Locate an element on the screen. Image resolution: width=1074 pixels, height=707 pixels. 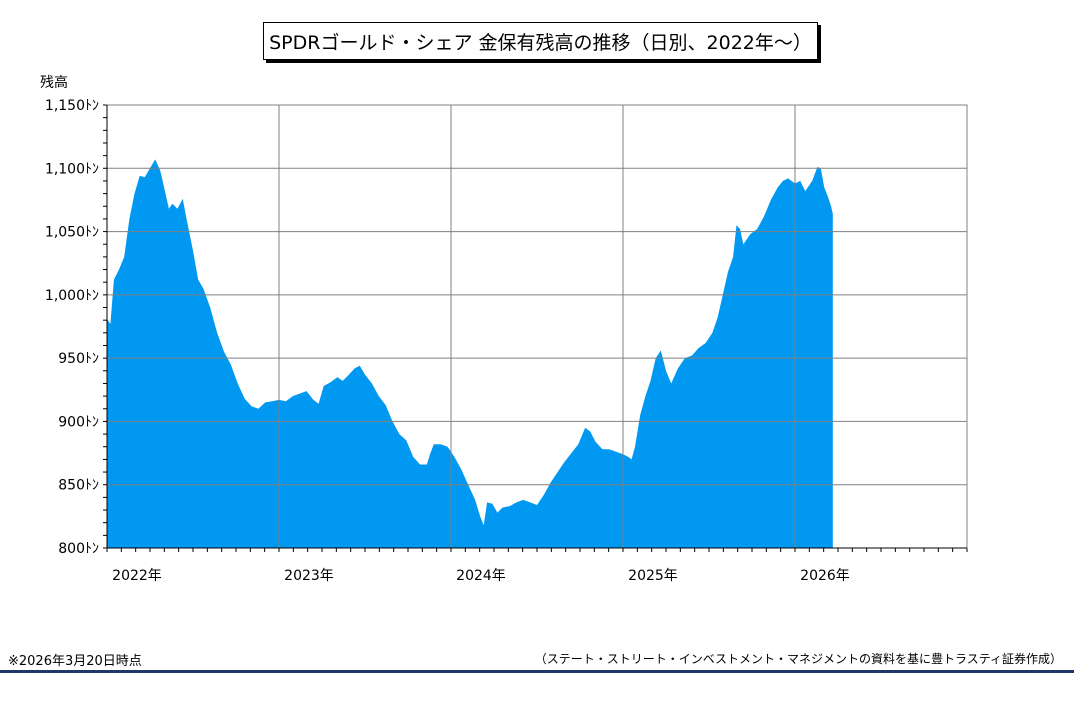
y-tick-label: 1,100ﾄﾝ is located at coordinates (72, 169).